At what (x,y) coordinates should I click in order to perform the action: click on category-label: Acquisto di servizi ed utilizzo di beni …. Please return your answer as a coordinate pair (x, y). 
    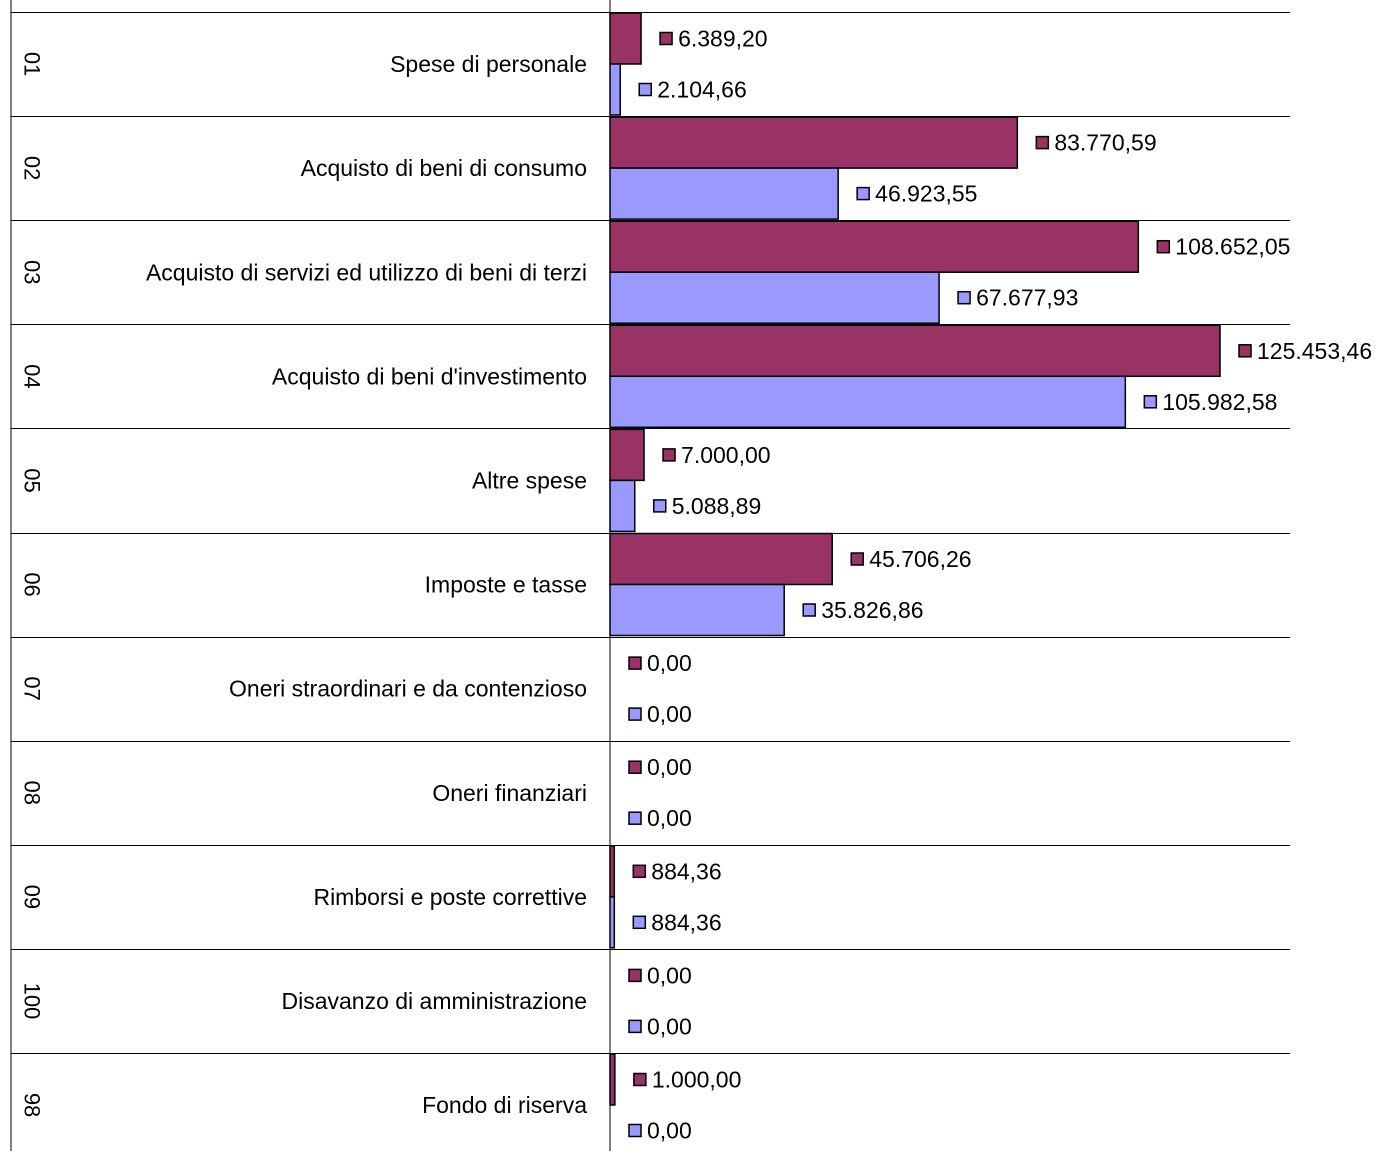
    Looking at the image, I should click on (366, 272).